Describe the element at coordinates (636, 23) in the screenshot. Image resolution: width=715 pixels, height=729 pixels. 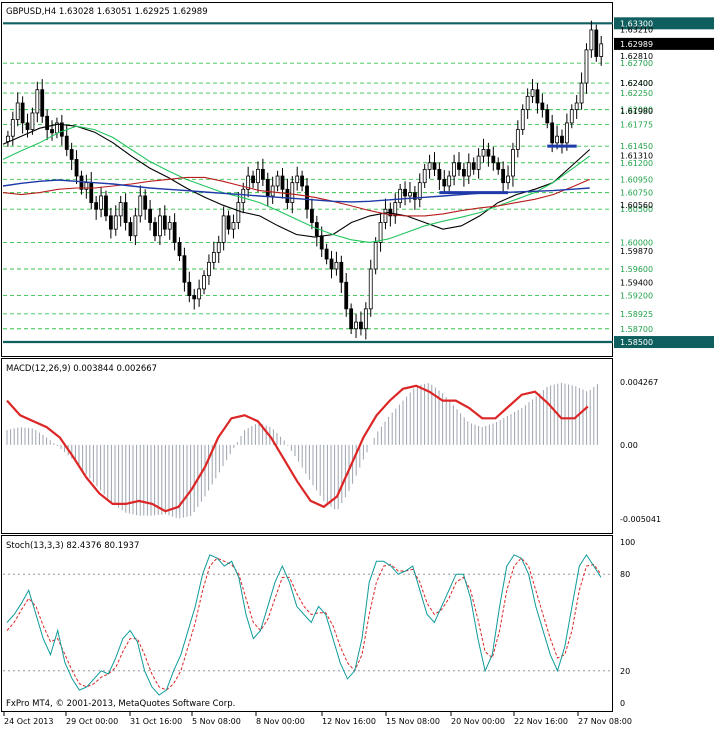
I see `level-label: 1.63300` at that location.